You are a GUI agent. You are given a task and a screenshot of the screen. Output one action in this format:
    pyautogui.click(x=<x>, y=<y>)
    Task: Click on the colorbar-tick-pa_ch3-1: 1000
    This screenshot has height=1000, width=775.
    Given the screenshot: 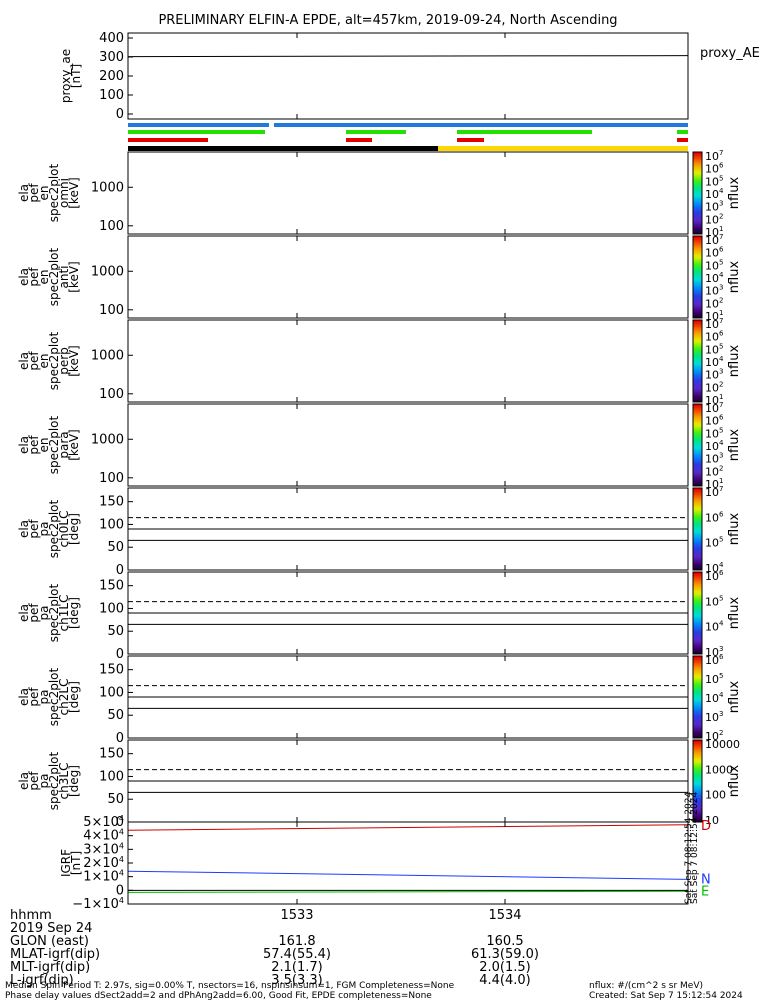 What is the action you would take?
    pyautogui.click(x=719, y=769)
    